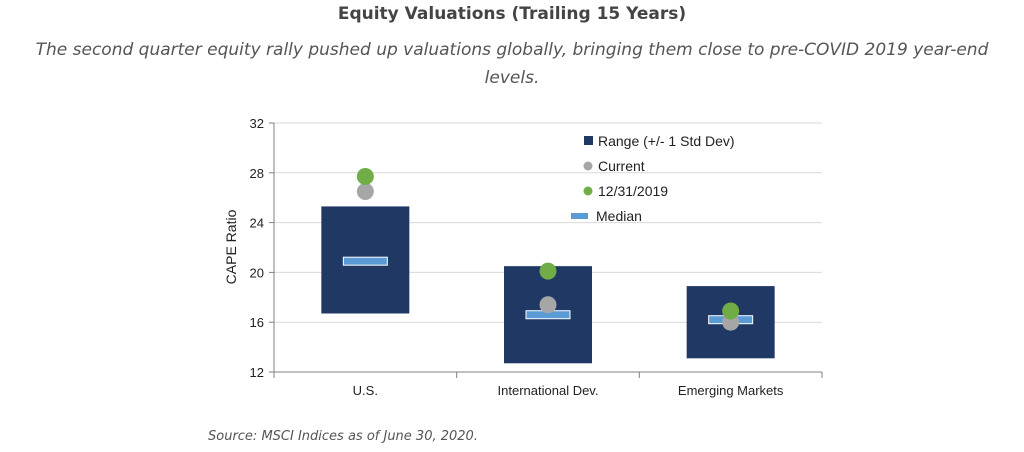  What do you see at coordinates (231, 246) in the screenshot?
I see `y-axis-label: CAPE Ratio` at bounding box center [231, 246].